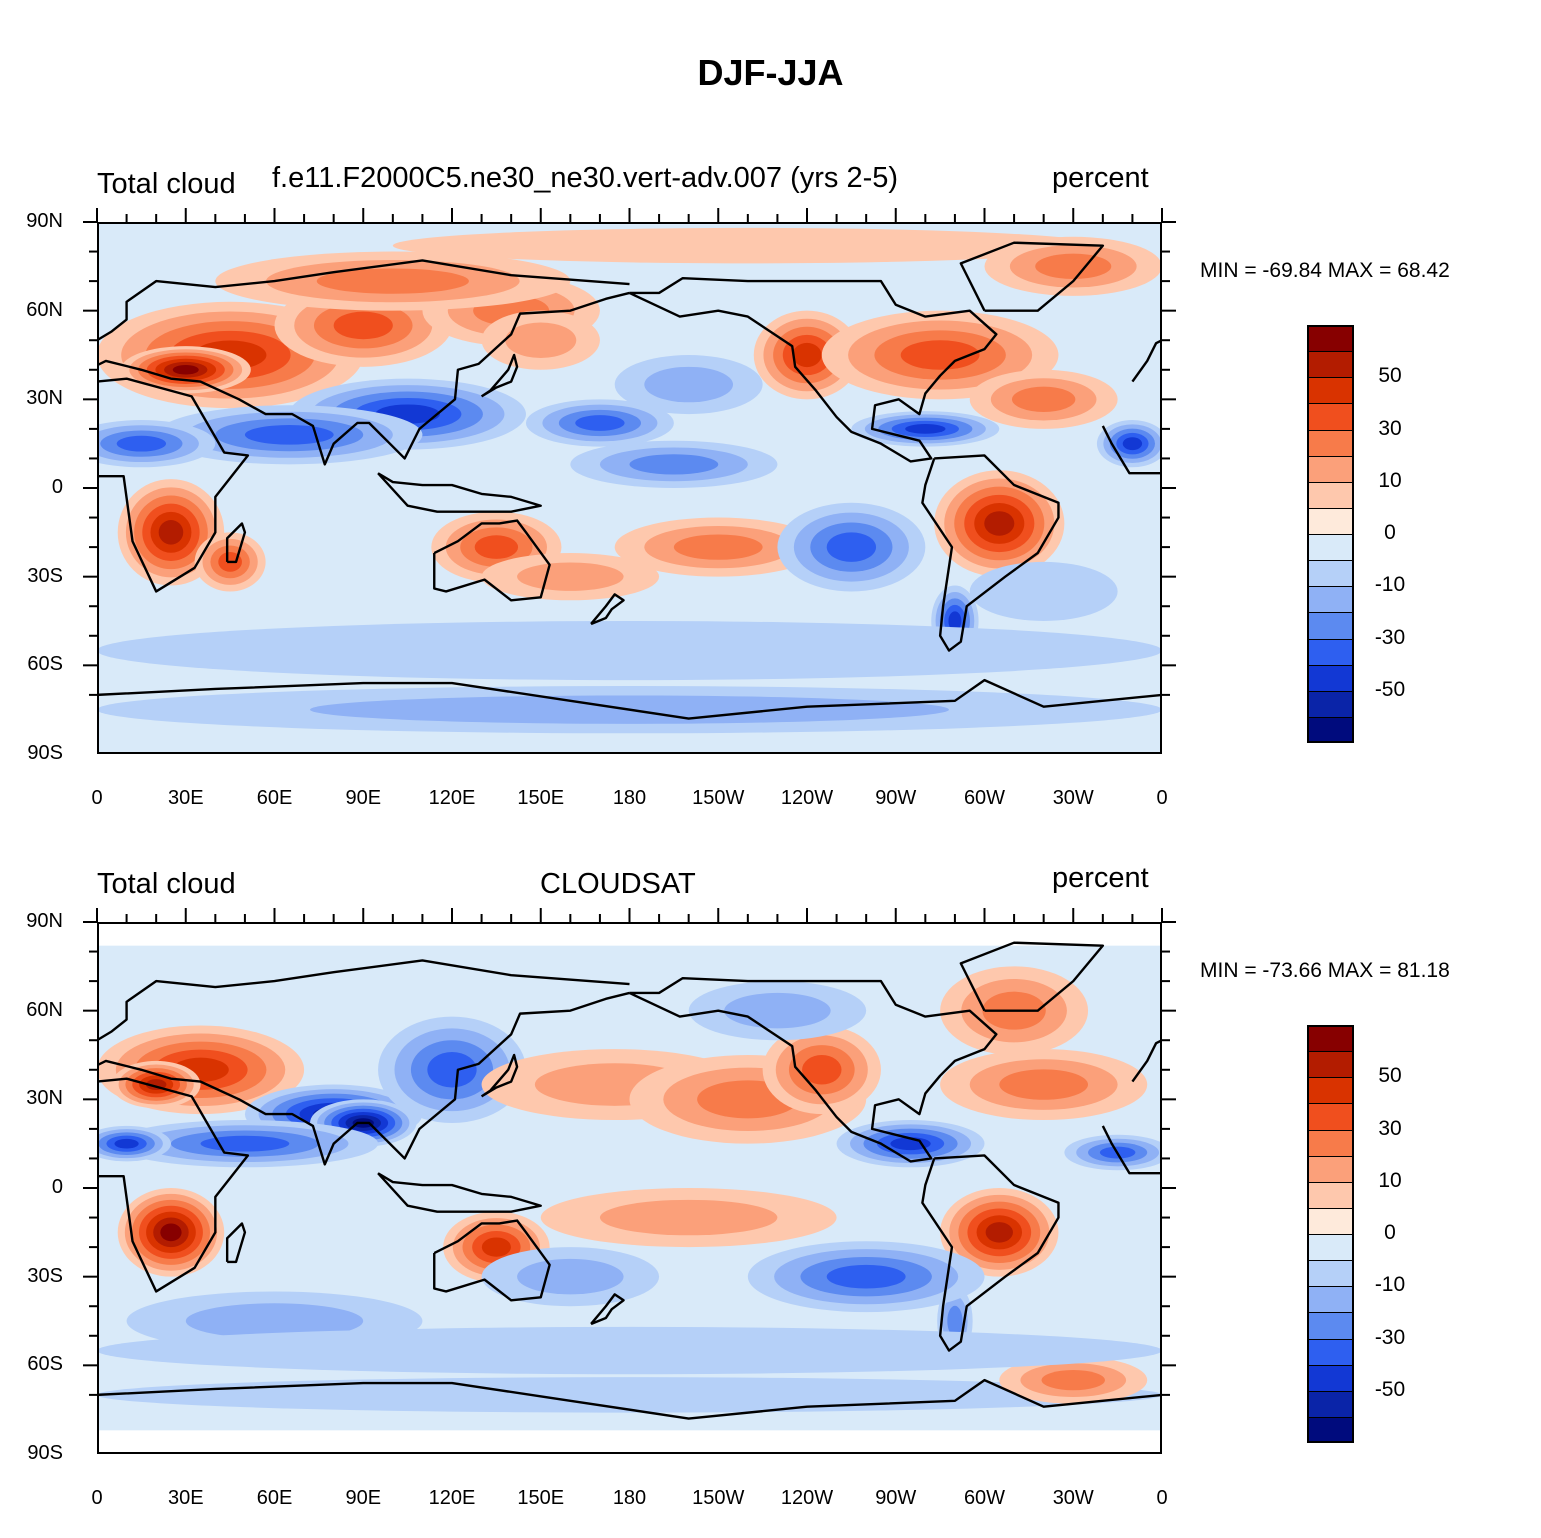 This screenshot has height=1538, width=1541. I want to click on figure-title: DJF-JJA, so click(770, 72).